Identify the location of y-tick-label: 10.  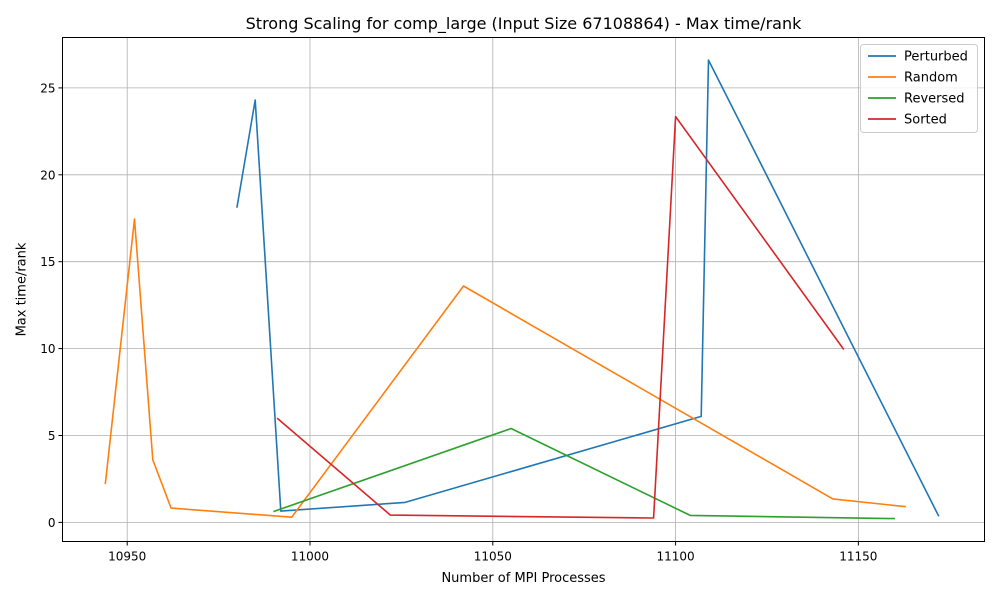
(47, 349).